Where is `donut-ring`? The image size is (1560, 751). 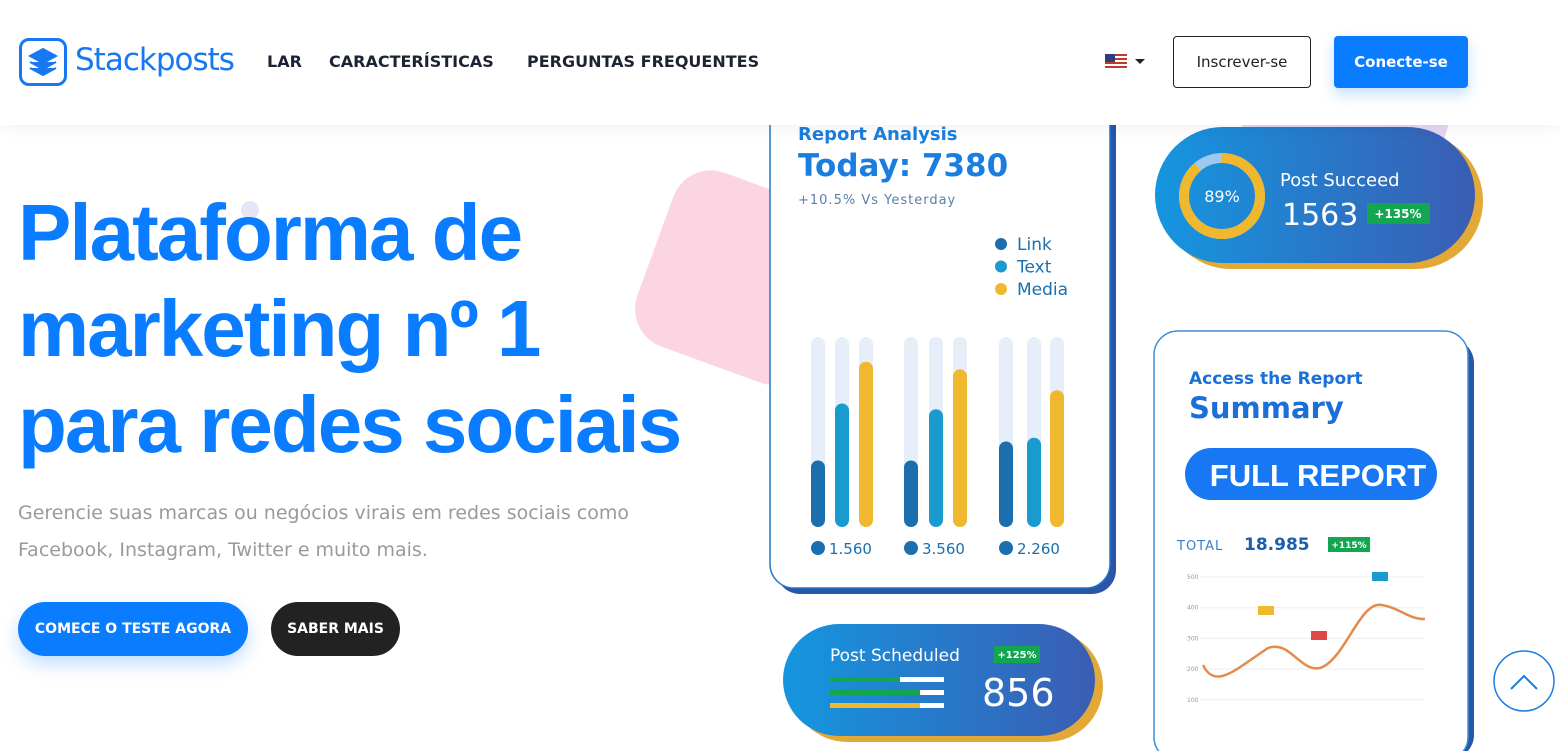 donut-ring is located at coordinates (1222, 196).